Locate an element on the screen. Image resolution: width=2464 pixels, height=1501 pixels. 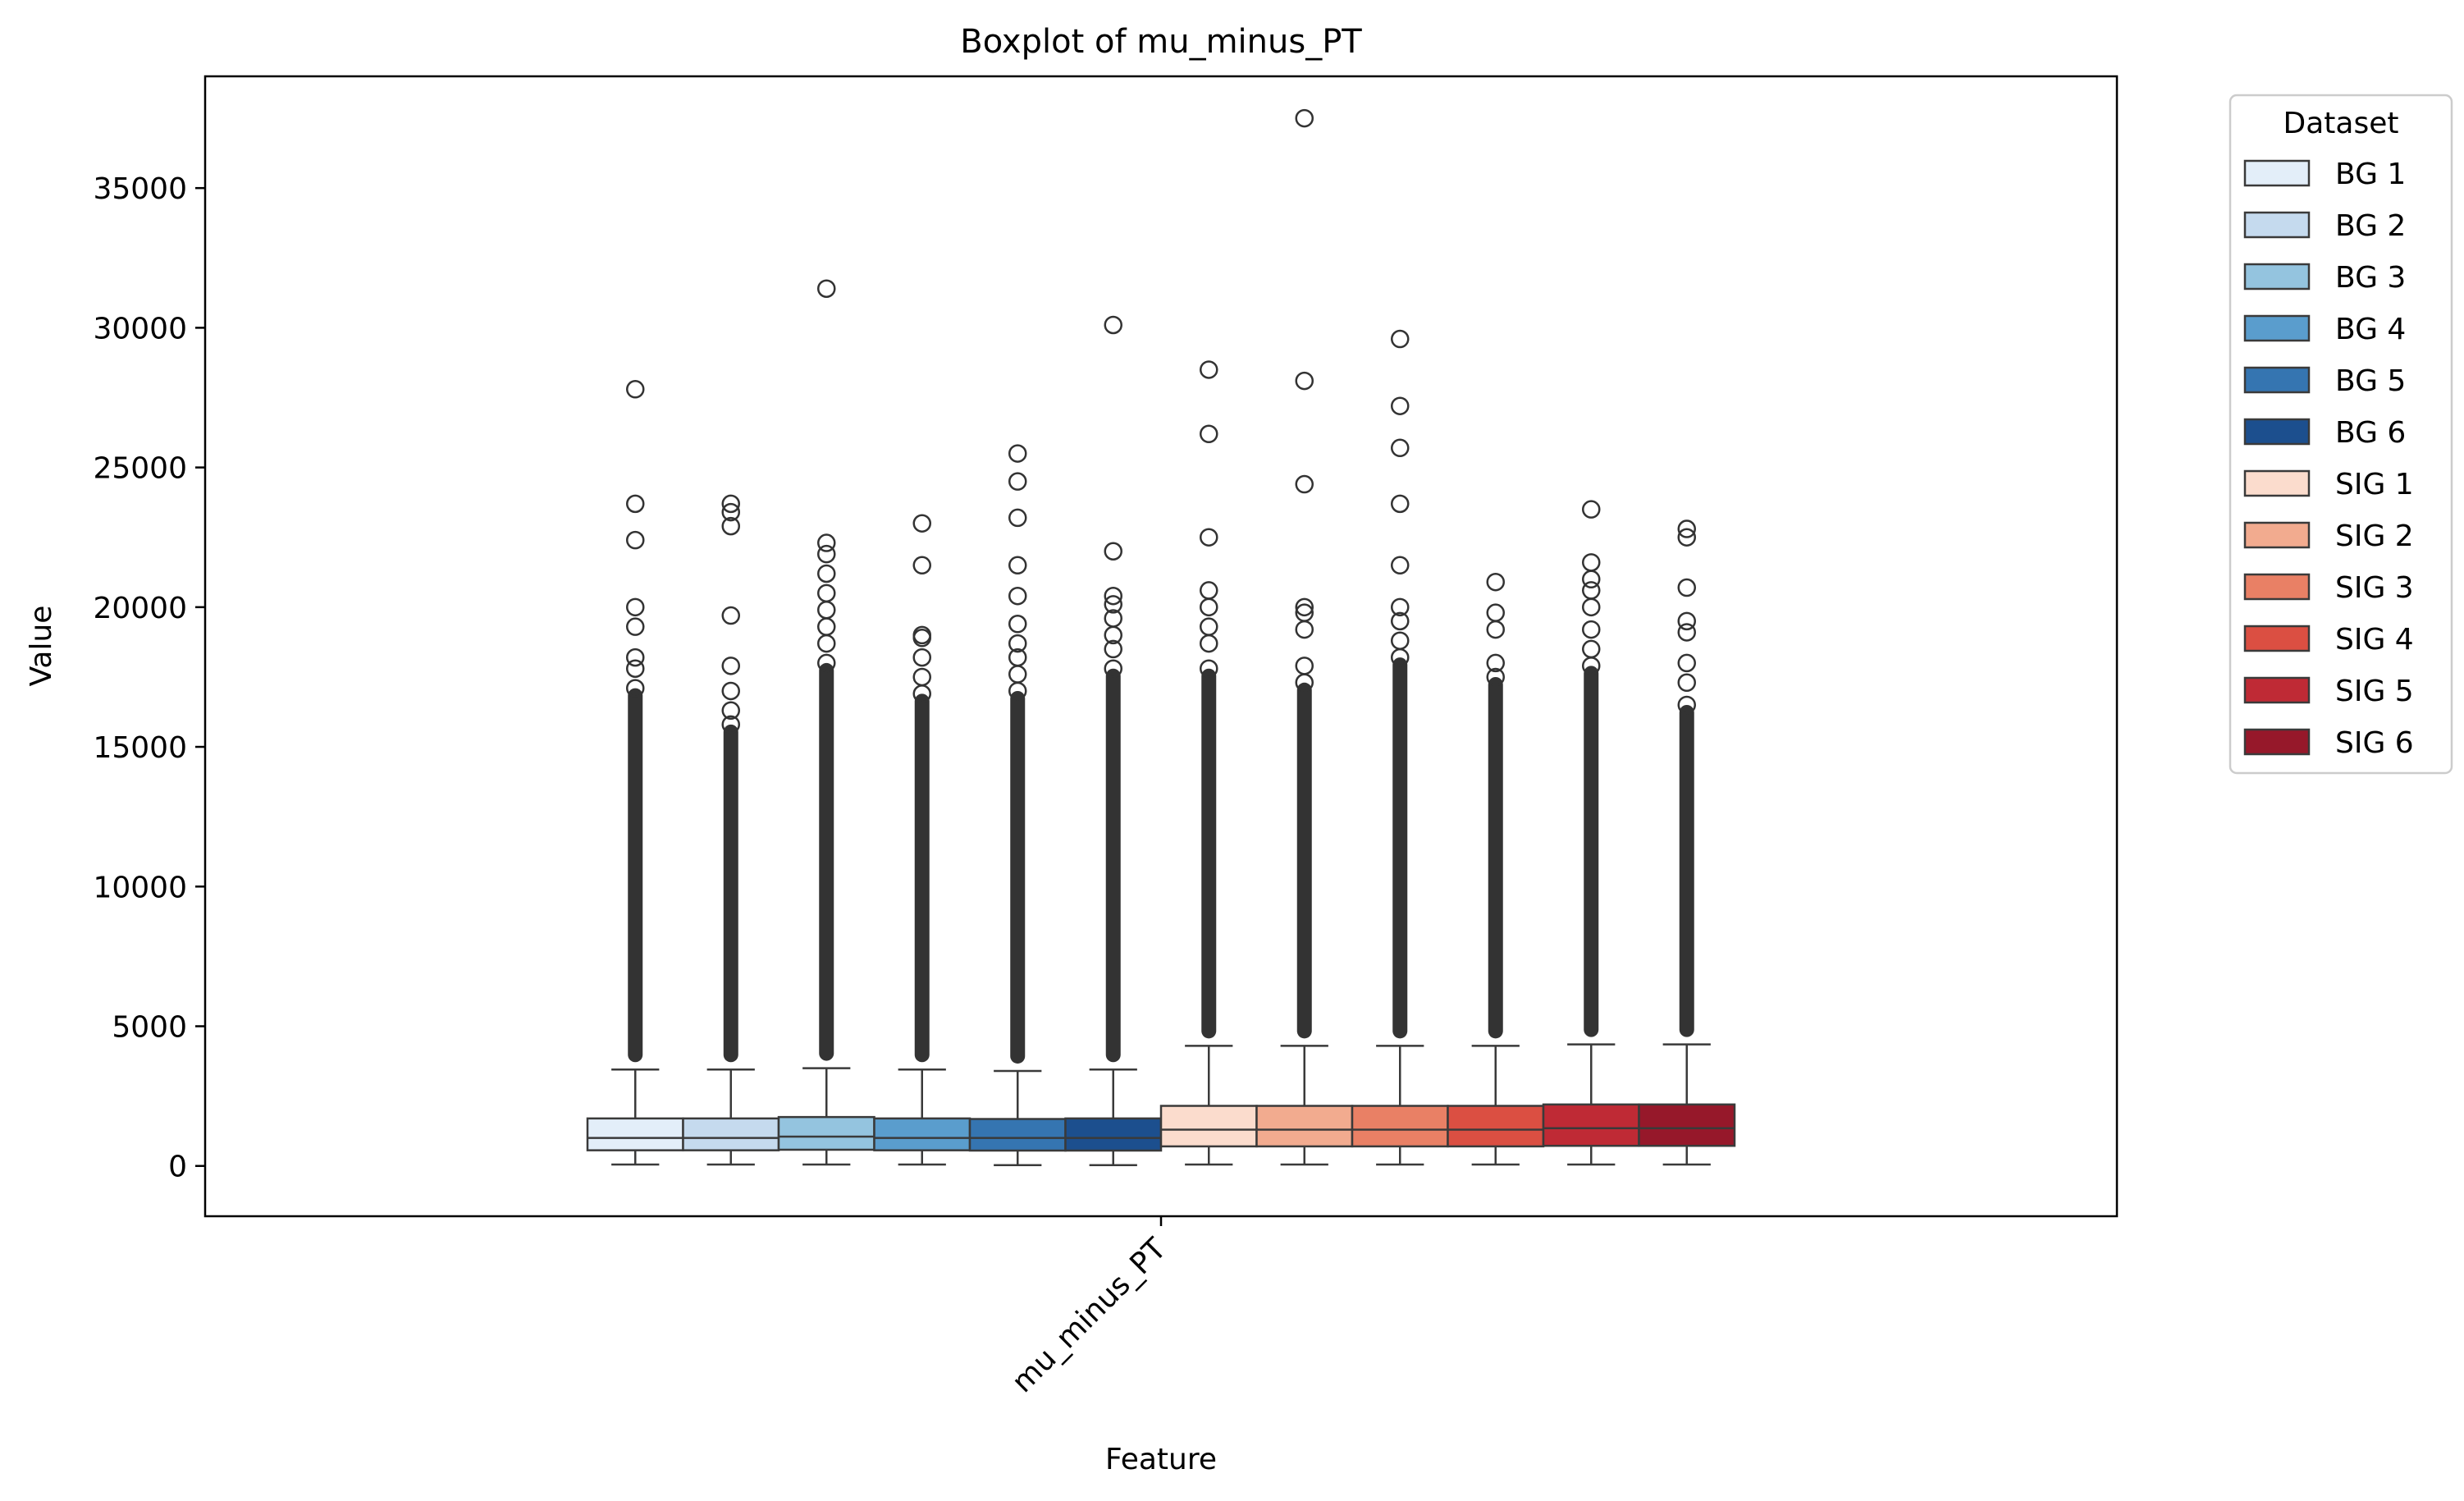
y-axis-label: Value is located at coordinates (41, 646).